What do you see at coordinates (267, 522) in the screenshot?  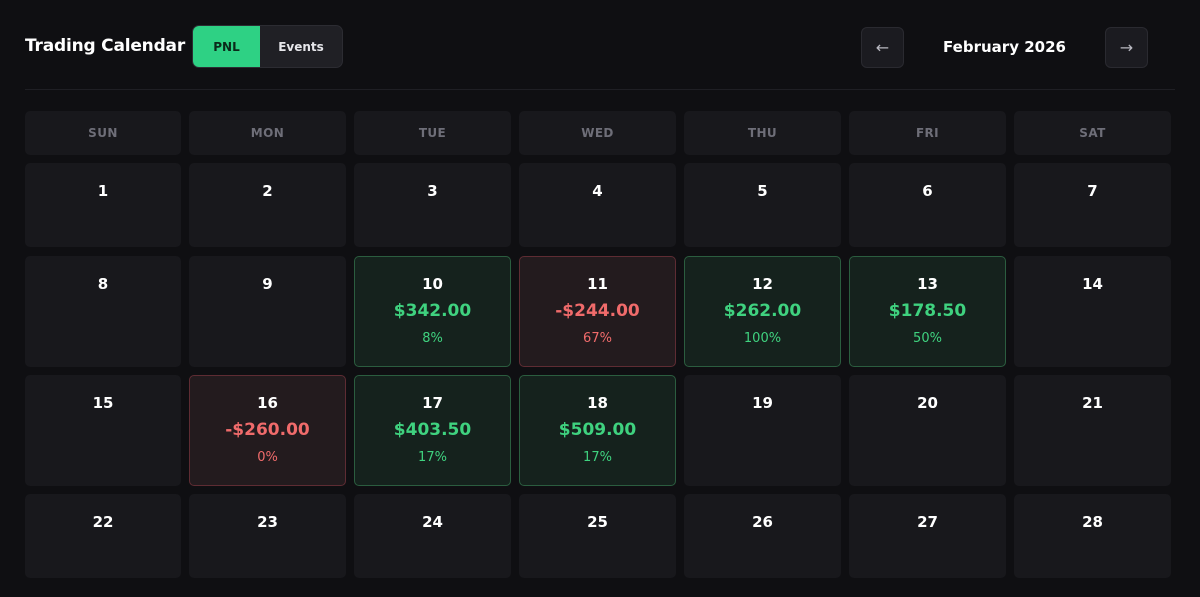 I see `day-number: 23` at bounding box center [267, 522].